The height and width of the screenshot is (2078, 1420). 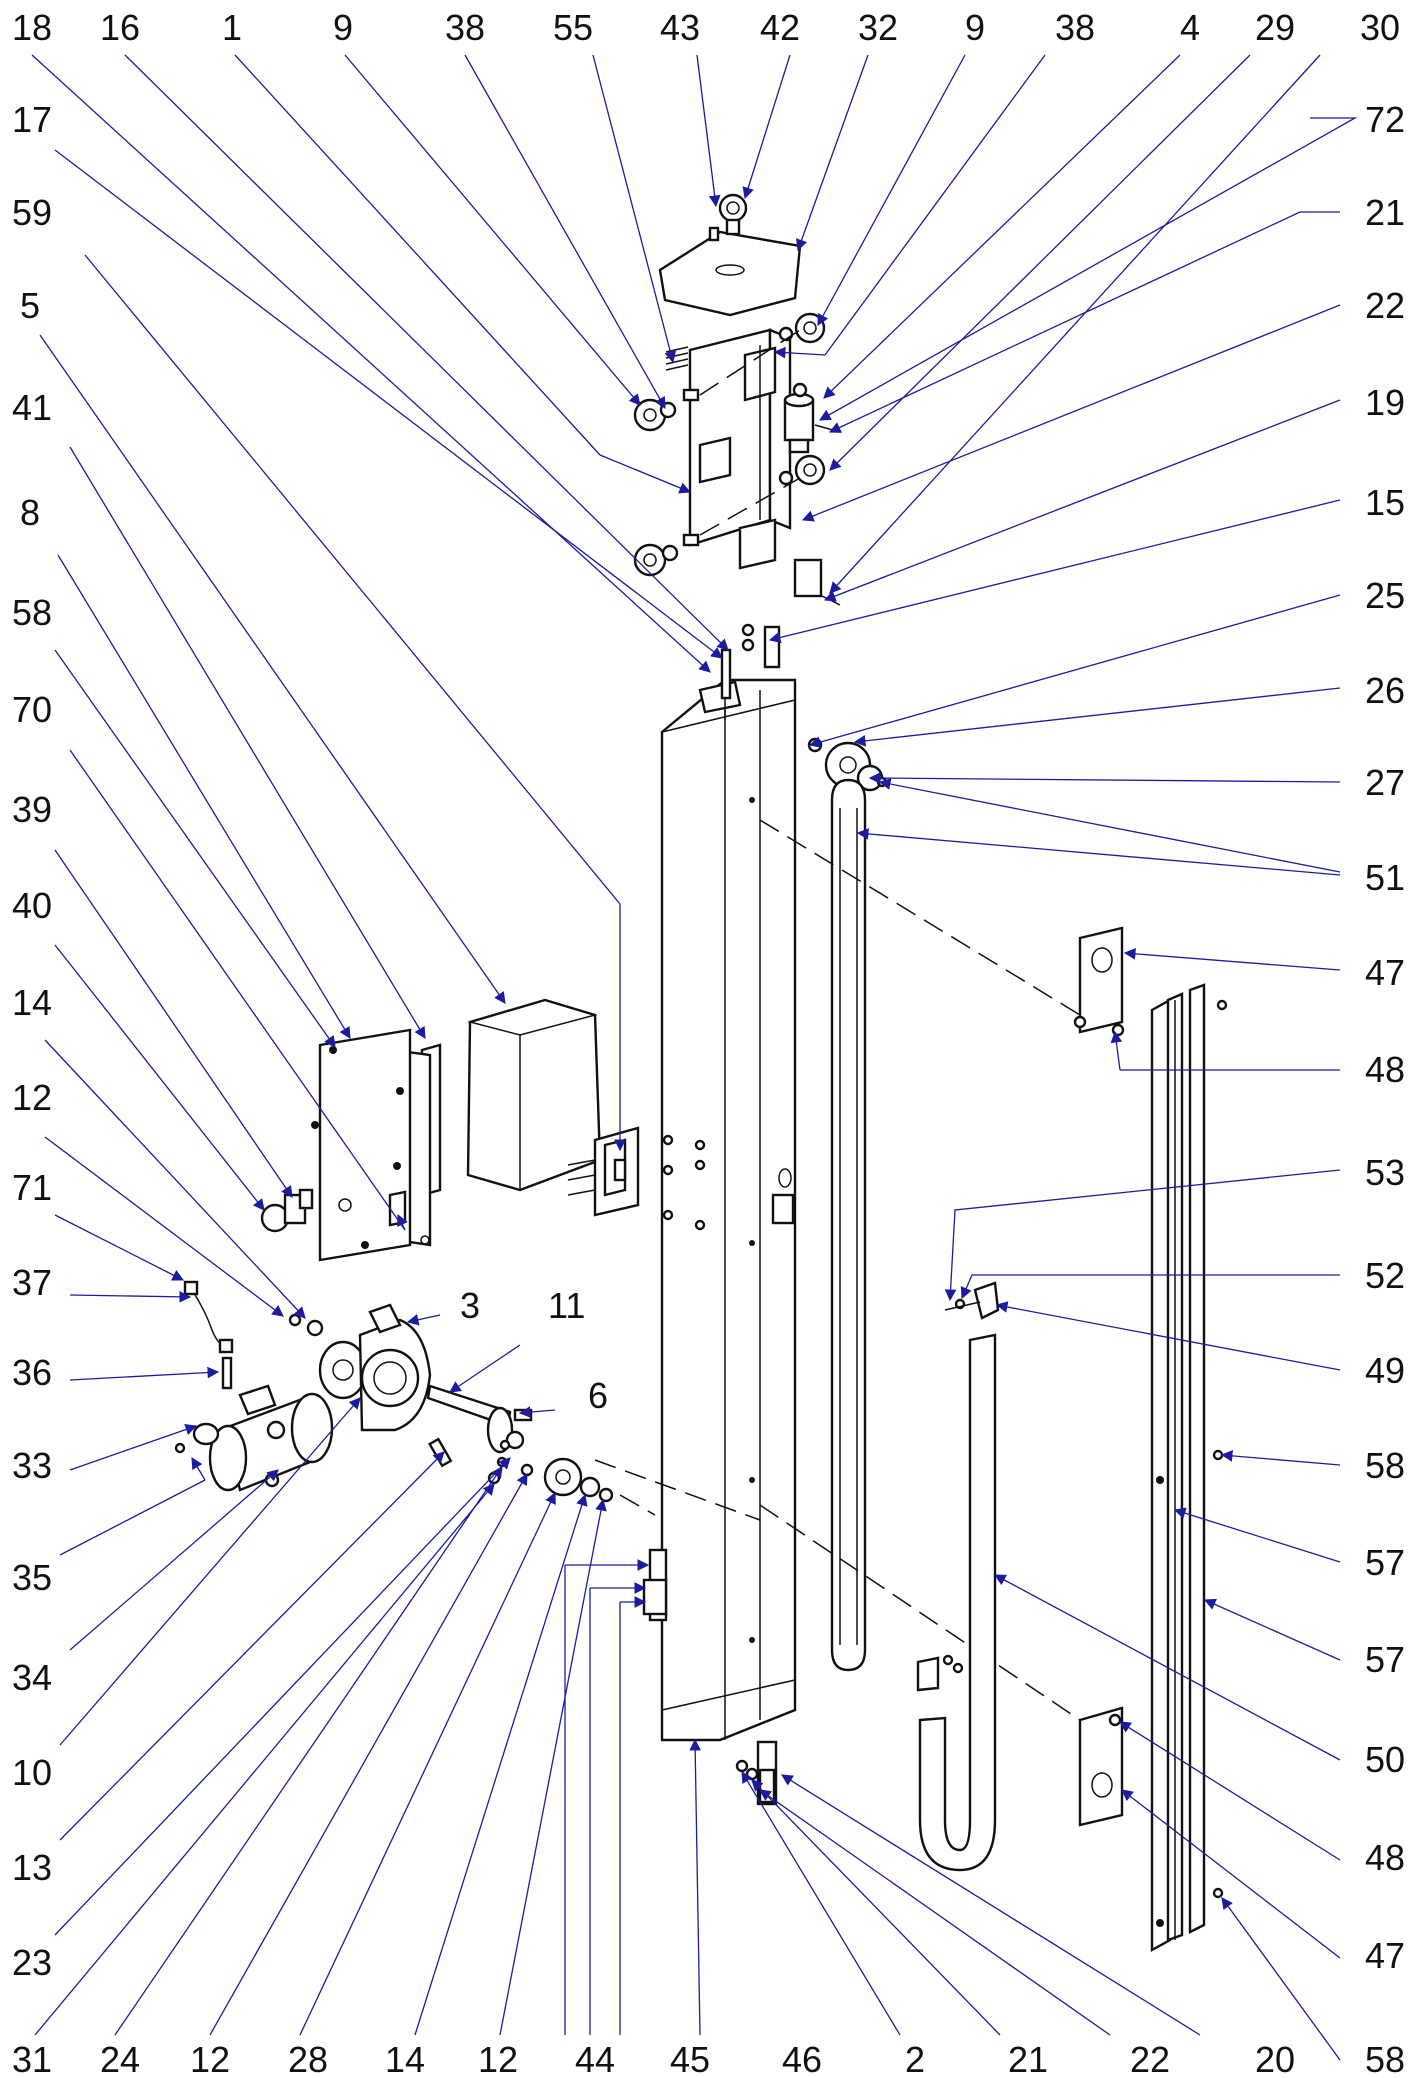 What do you see at coordinates (915, 2058) in the screenshot?
I see `callout-2: 2` at bounding box center [915, 2058].